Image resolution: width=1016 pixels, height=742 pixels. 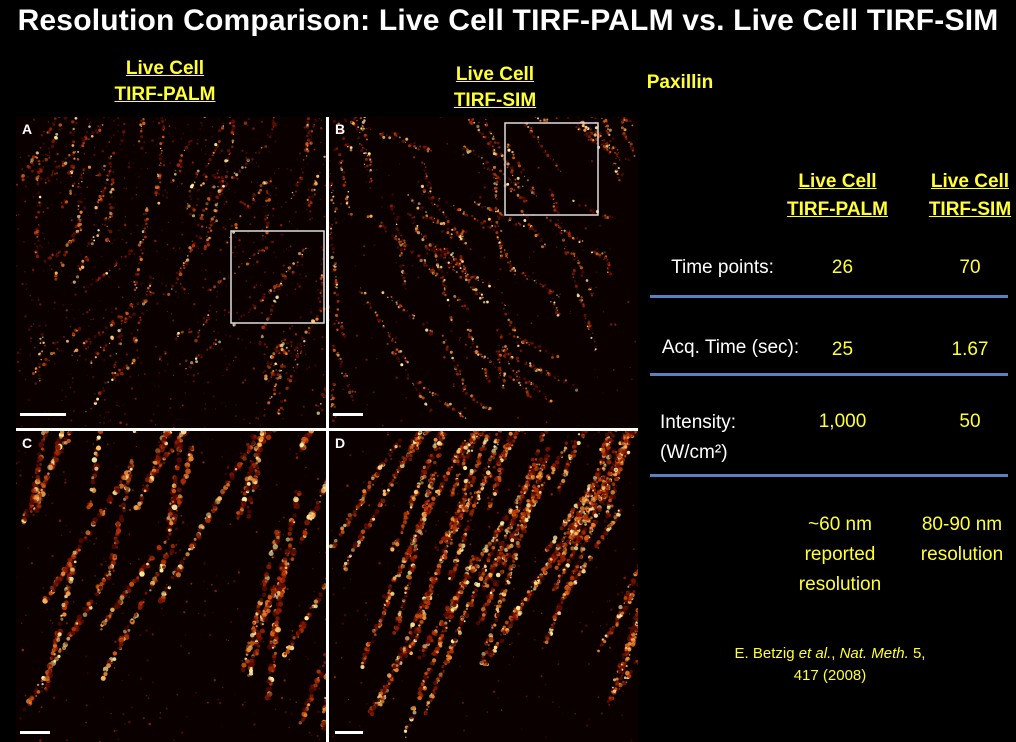 What do you see at coordinates (840, 525) in the screenshot?
I see `palm-resolution-line1: ~60 nm` at bounding box center [840, 525].